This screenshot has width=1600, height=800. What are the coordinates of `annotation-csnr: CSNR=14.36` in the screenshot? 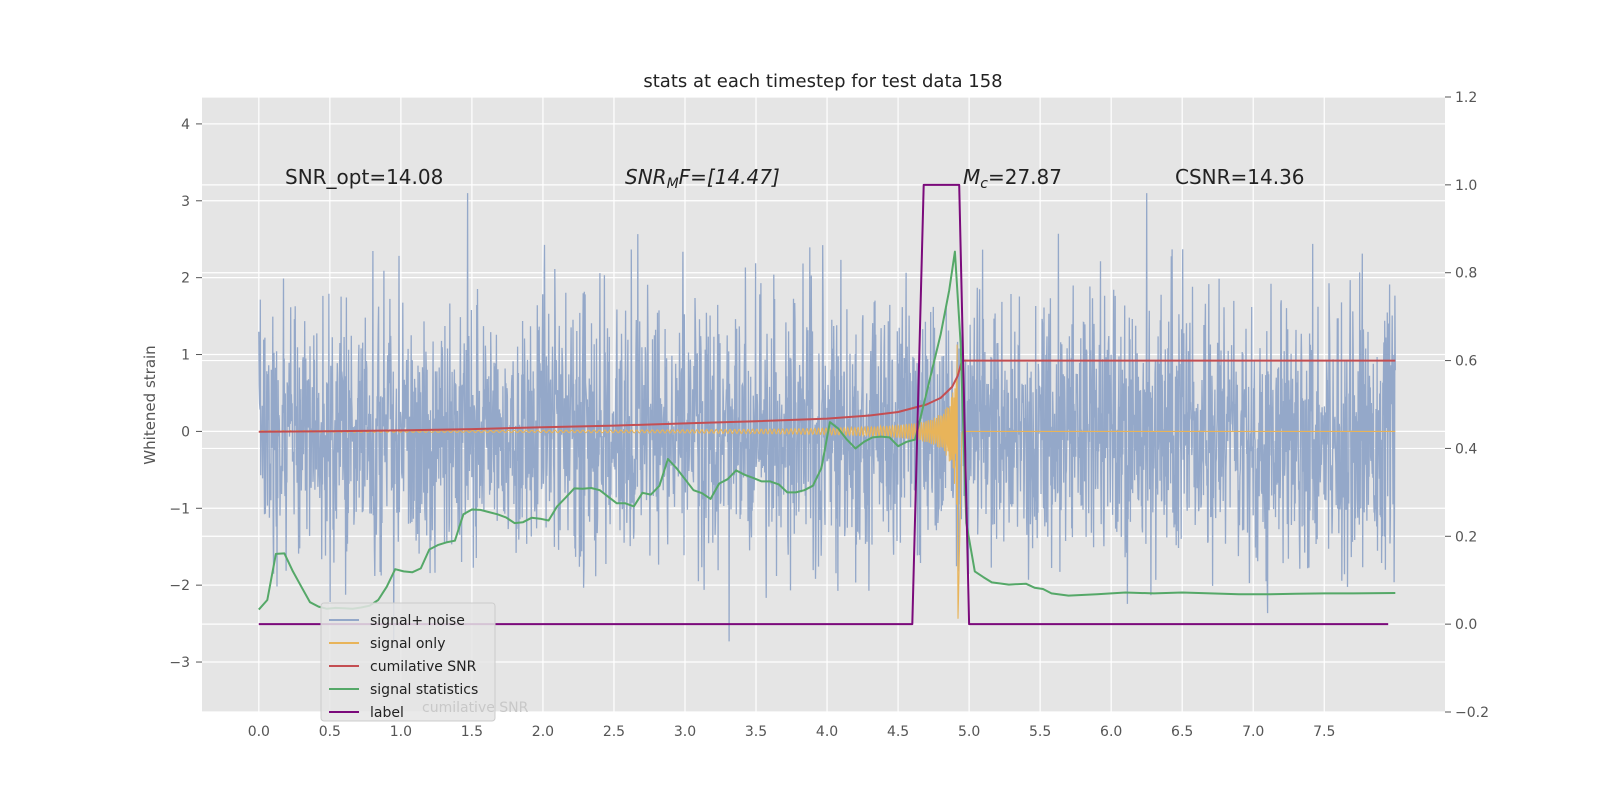 It's located at (1240, 177).